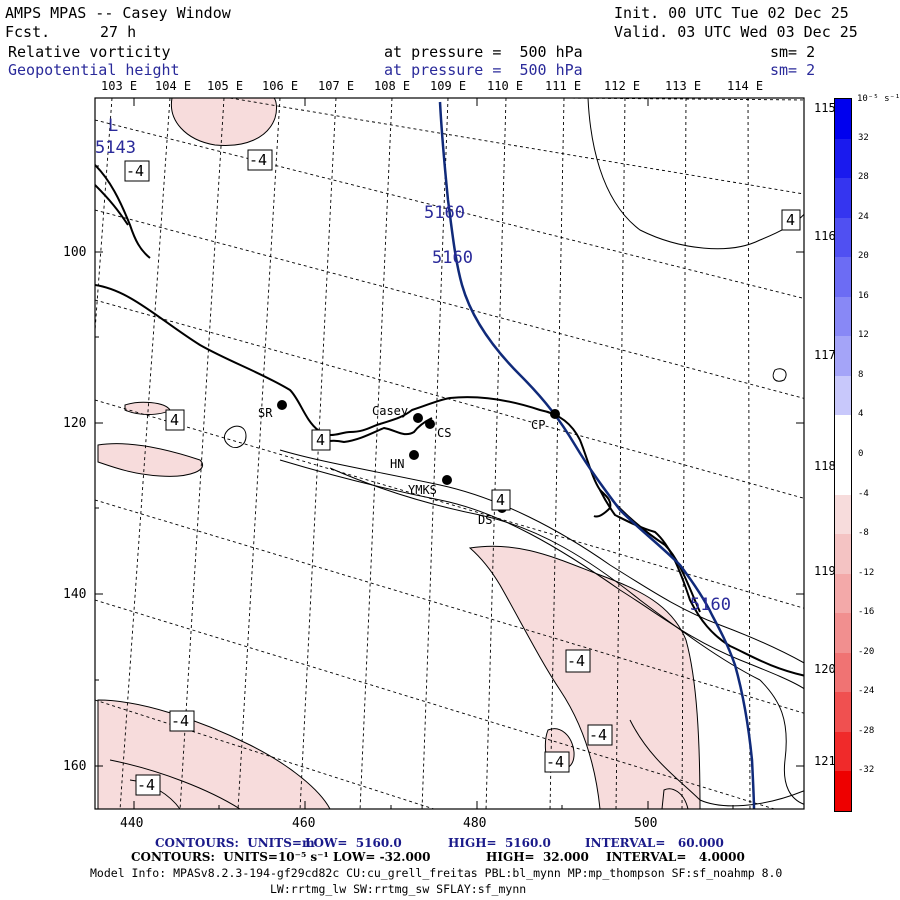 This screenshot has height=900, width=900. What do you see at coordinates (475, 823) in the screenshot?
I see `x-tick-label: 480` at bounding box center [475, 823].